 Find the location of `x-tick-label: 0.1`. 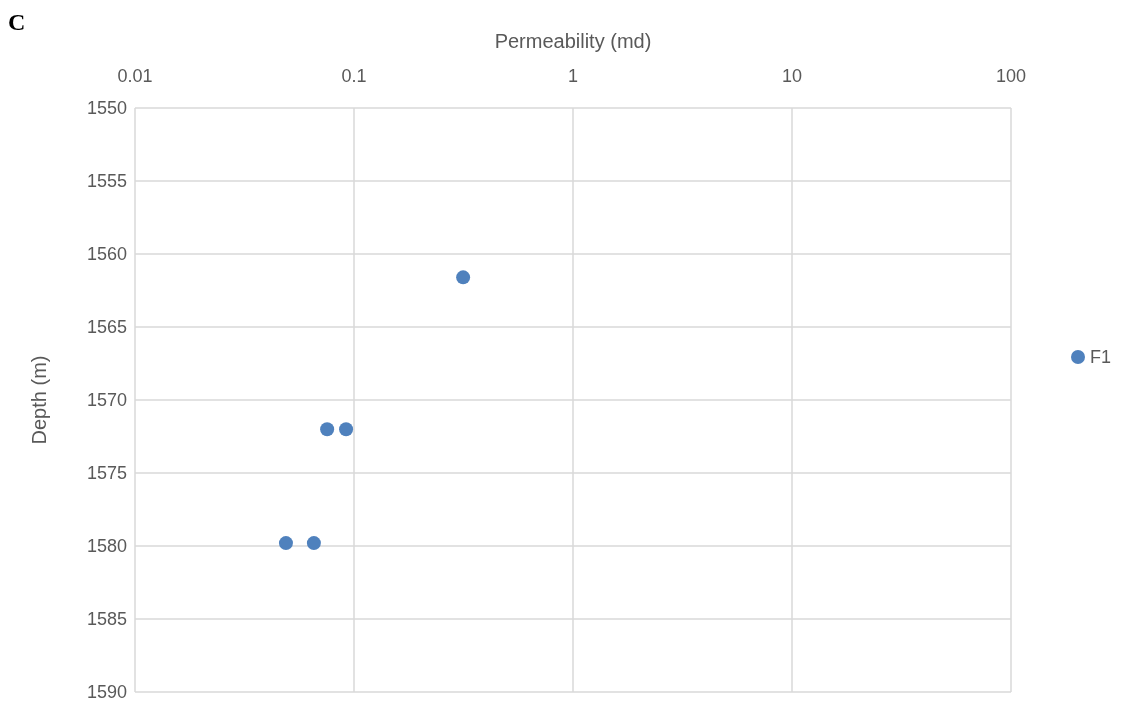

x-tick-label: 0.1 is located at coordinates (354, 76).